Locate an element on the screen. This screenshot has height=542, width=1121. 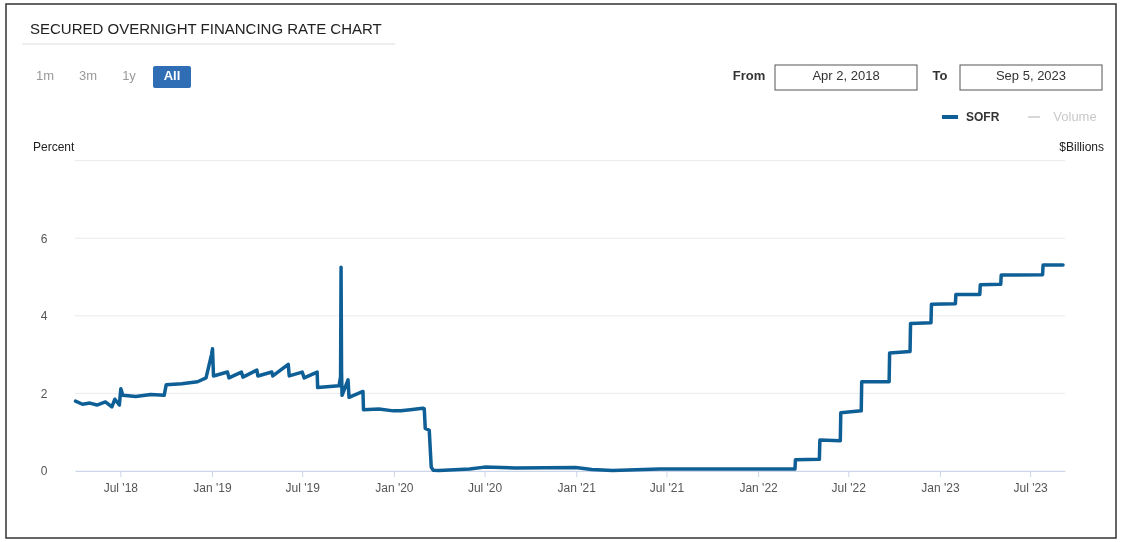
x-tick-label: Jan '20 is located at coordinates (394, 487).